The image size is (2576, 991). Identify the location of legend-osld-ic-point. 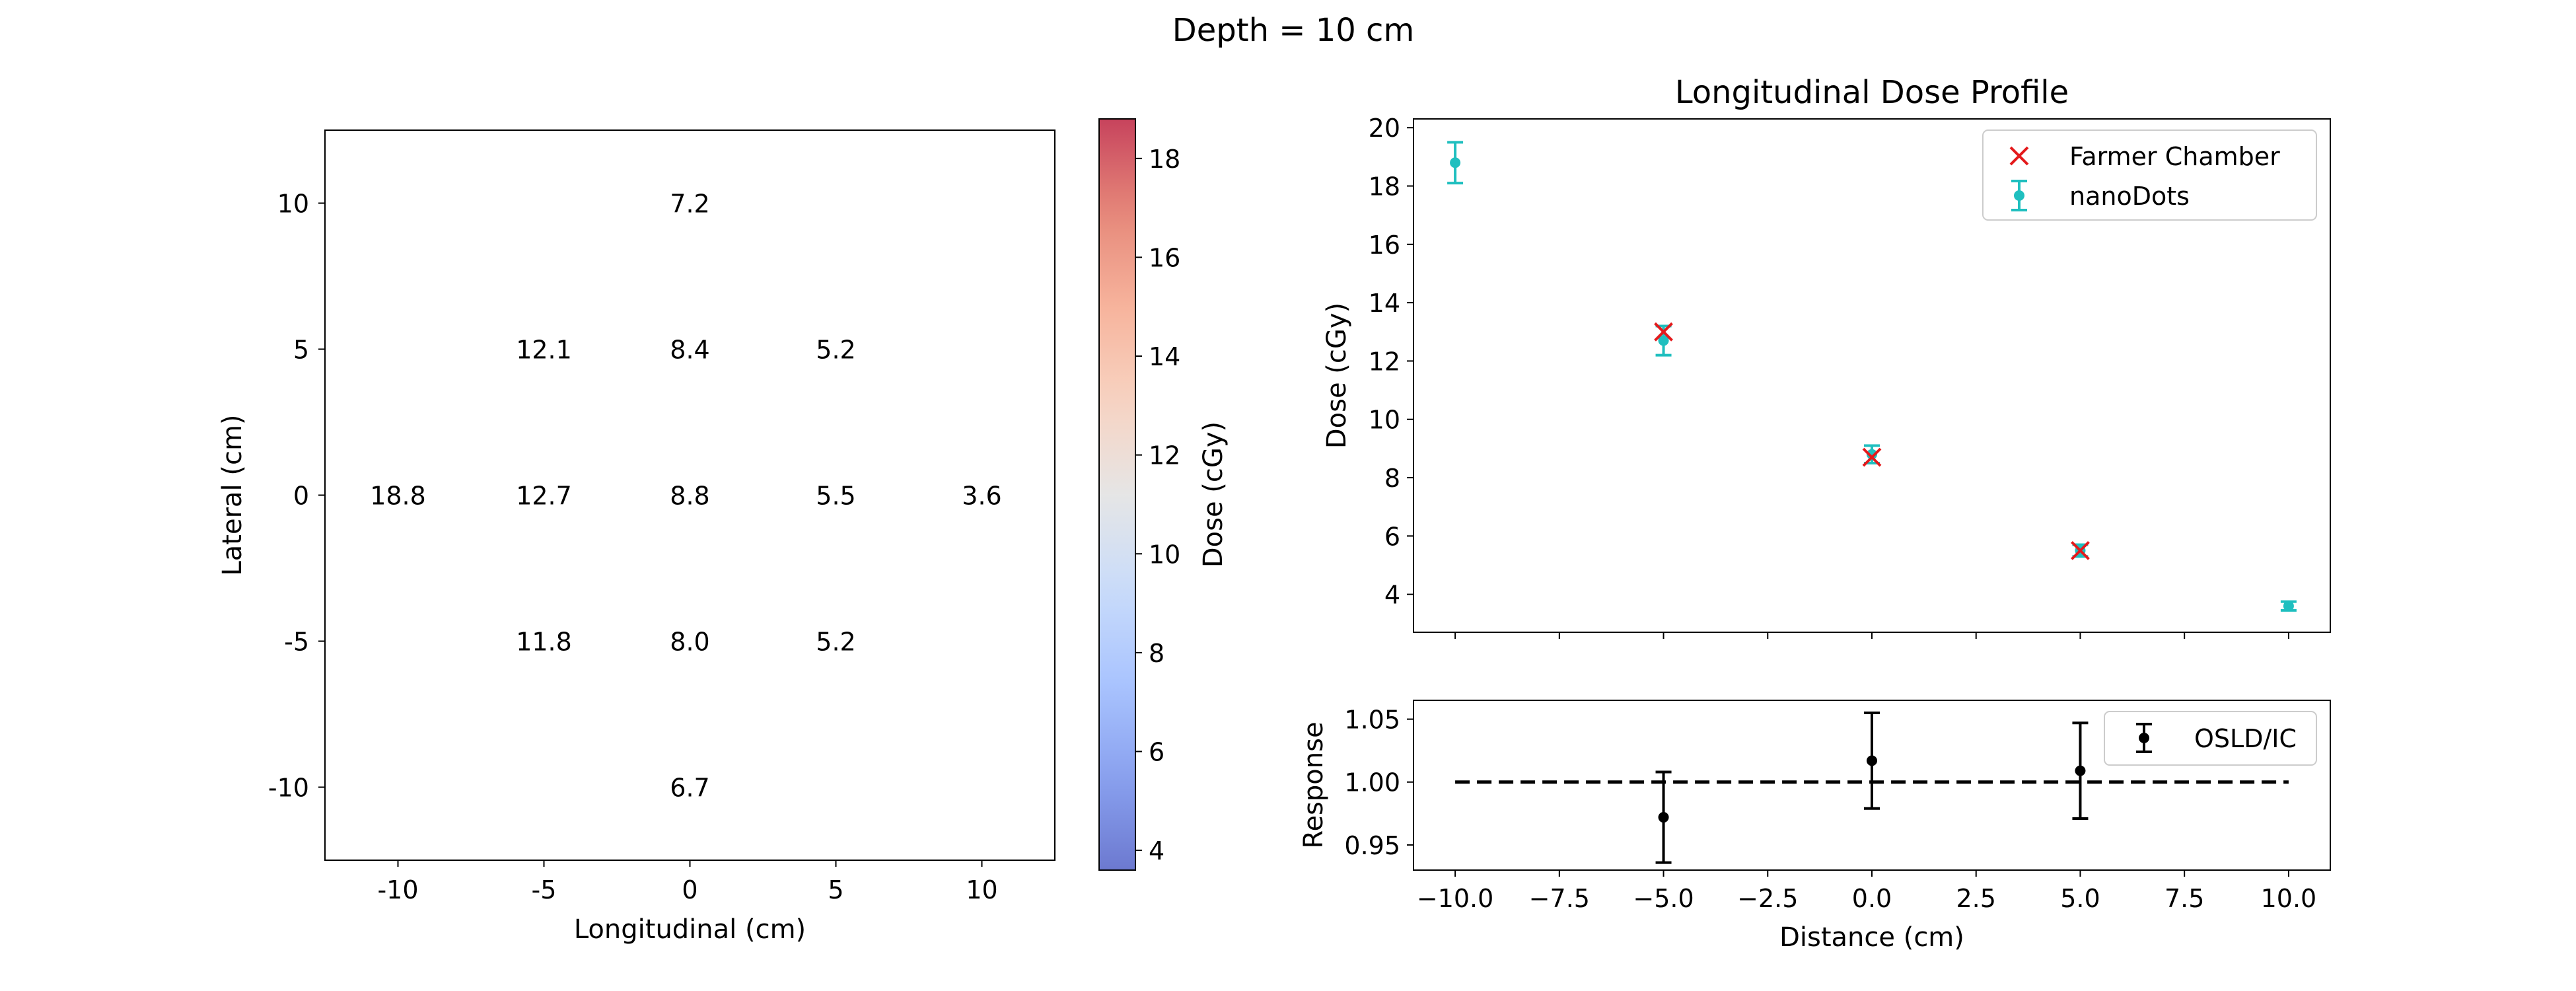
(2144, 738).